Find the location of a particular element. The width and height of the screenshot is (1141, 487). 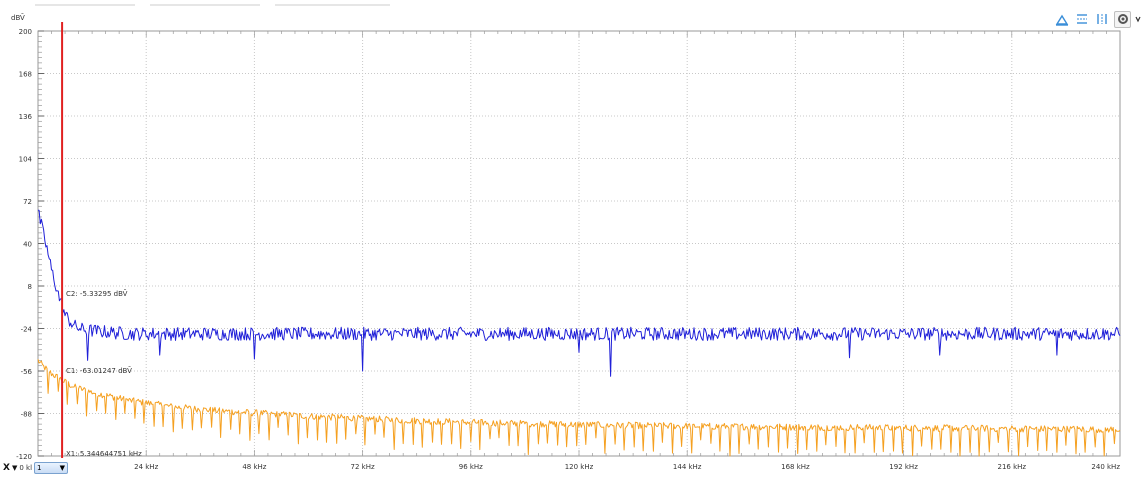

channel-select: 1 ▼ is located at coordinates (51, 468).